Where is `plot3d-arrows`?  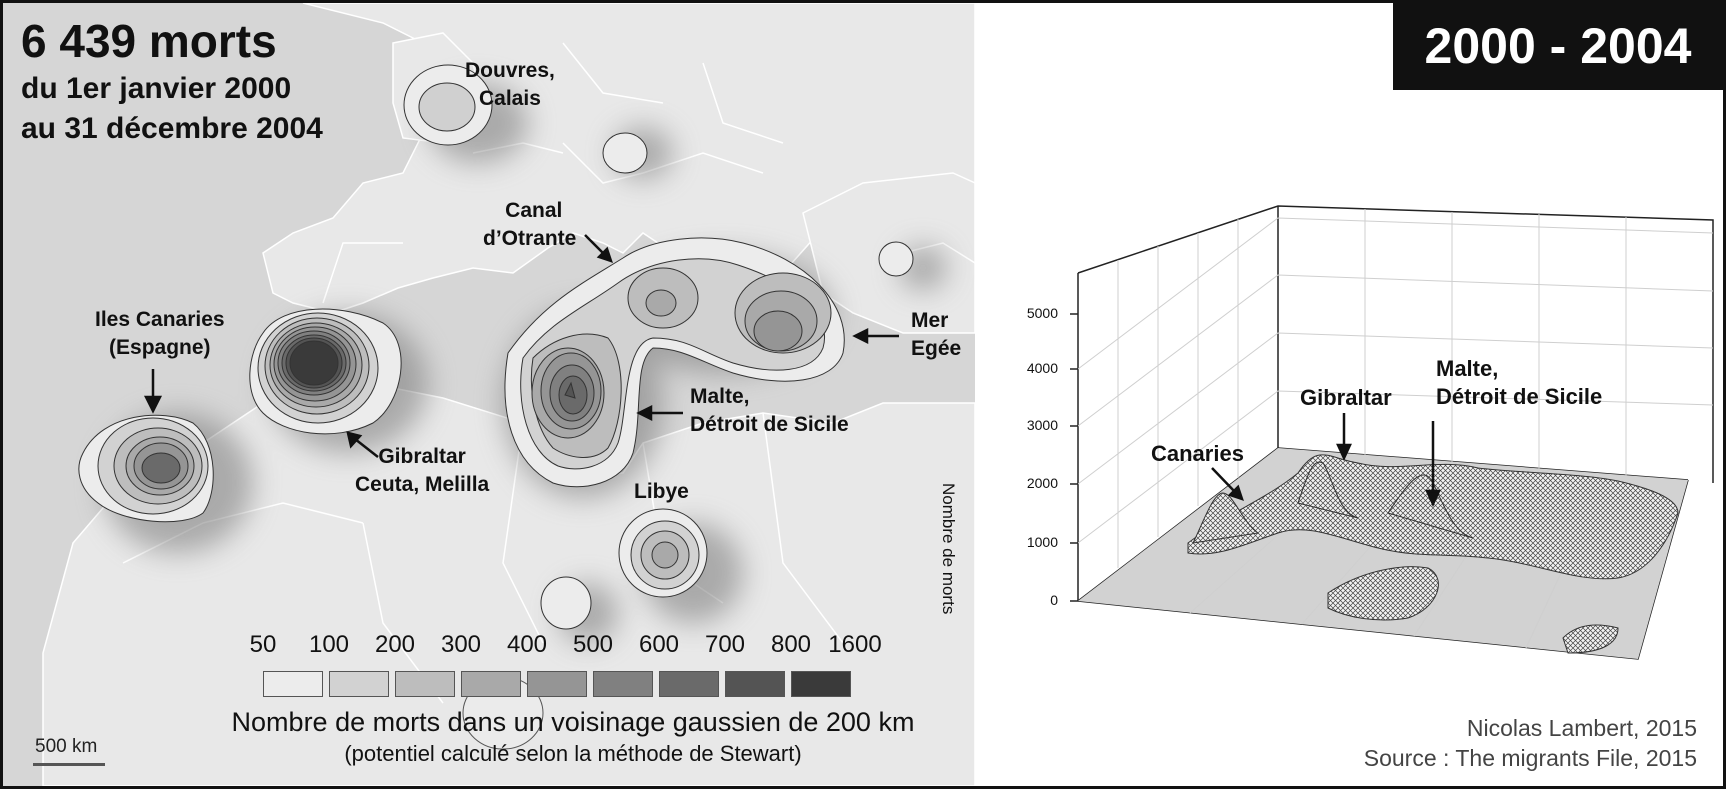
plot3d-arrows is located at coordinates (1326, 460).